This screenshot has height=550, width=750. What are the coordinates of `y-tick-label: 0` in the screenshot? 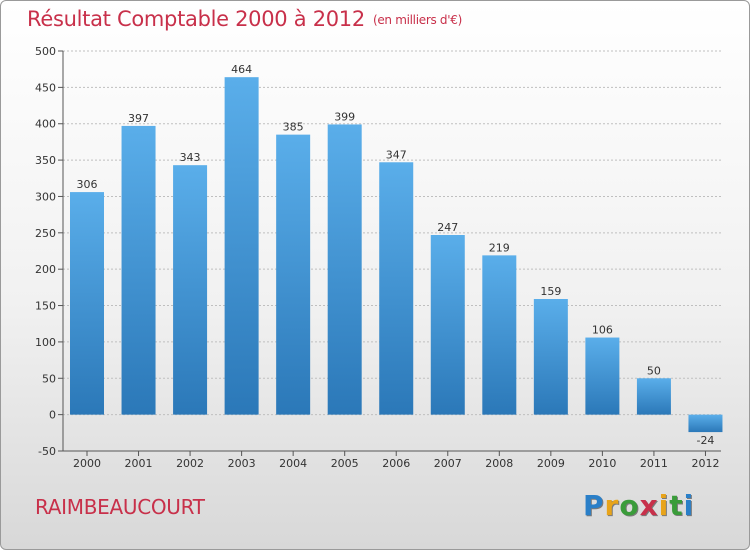 It's located at (52, 415).